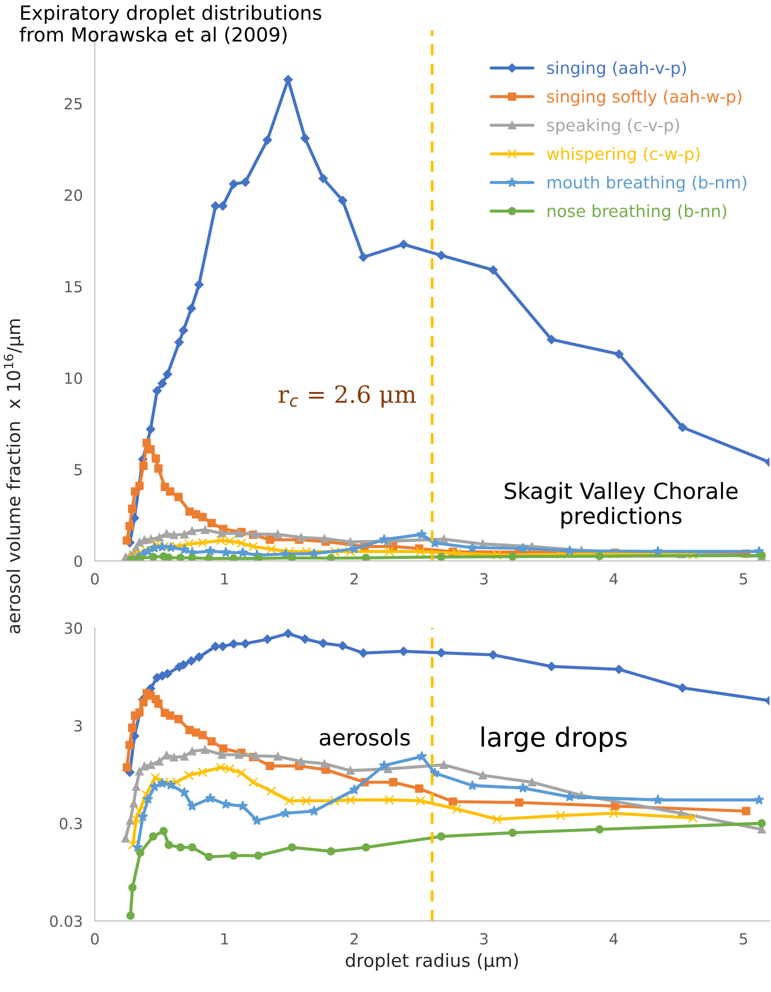  What do you see at coordinates (554, 739) in the screenshot?
I see `annotation: large drops` at bounding box center [554, 739].